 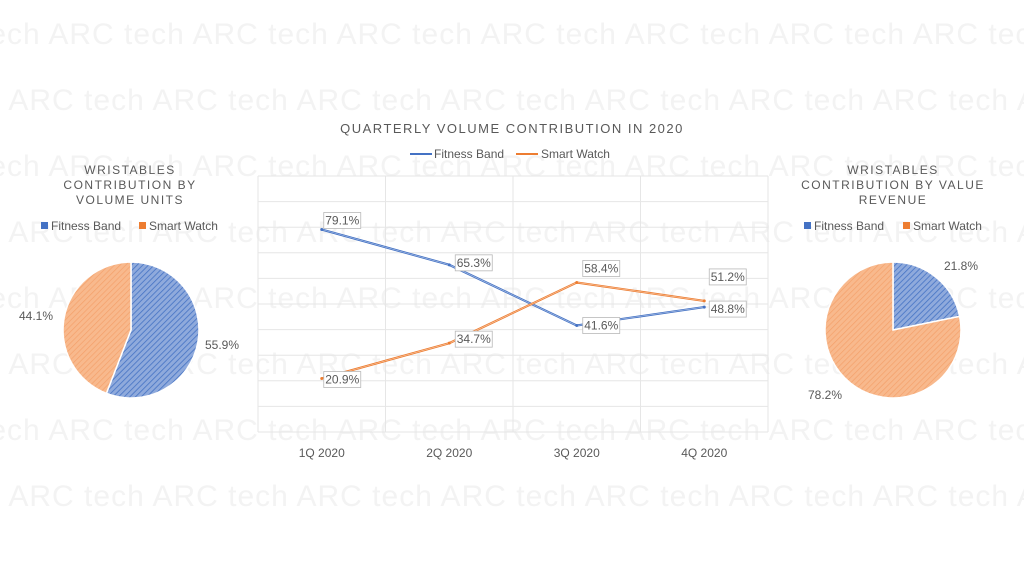 I want to click on data-label-fitness-band: 48.8%, so click(x=728, y=309).